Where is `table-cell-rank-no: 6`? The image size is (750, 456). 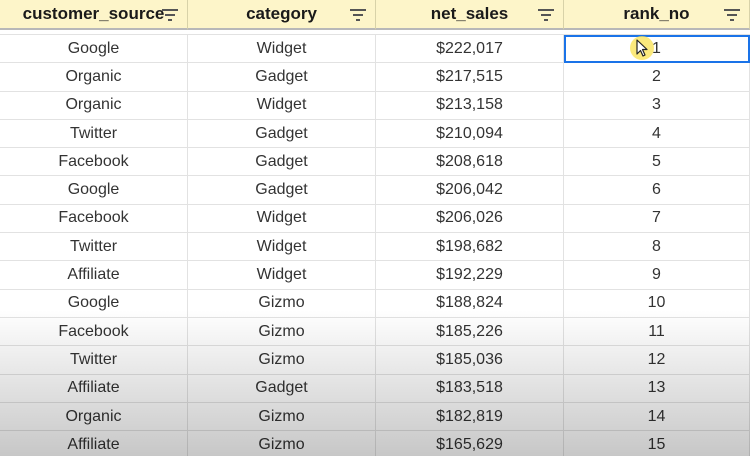
table-cell-rank-no: 6 is located at coordinates (657, 190).